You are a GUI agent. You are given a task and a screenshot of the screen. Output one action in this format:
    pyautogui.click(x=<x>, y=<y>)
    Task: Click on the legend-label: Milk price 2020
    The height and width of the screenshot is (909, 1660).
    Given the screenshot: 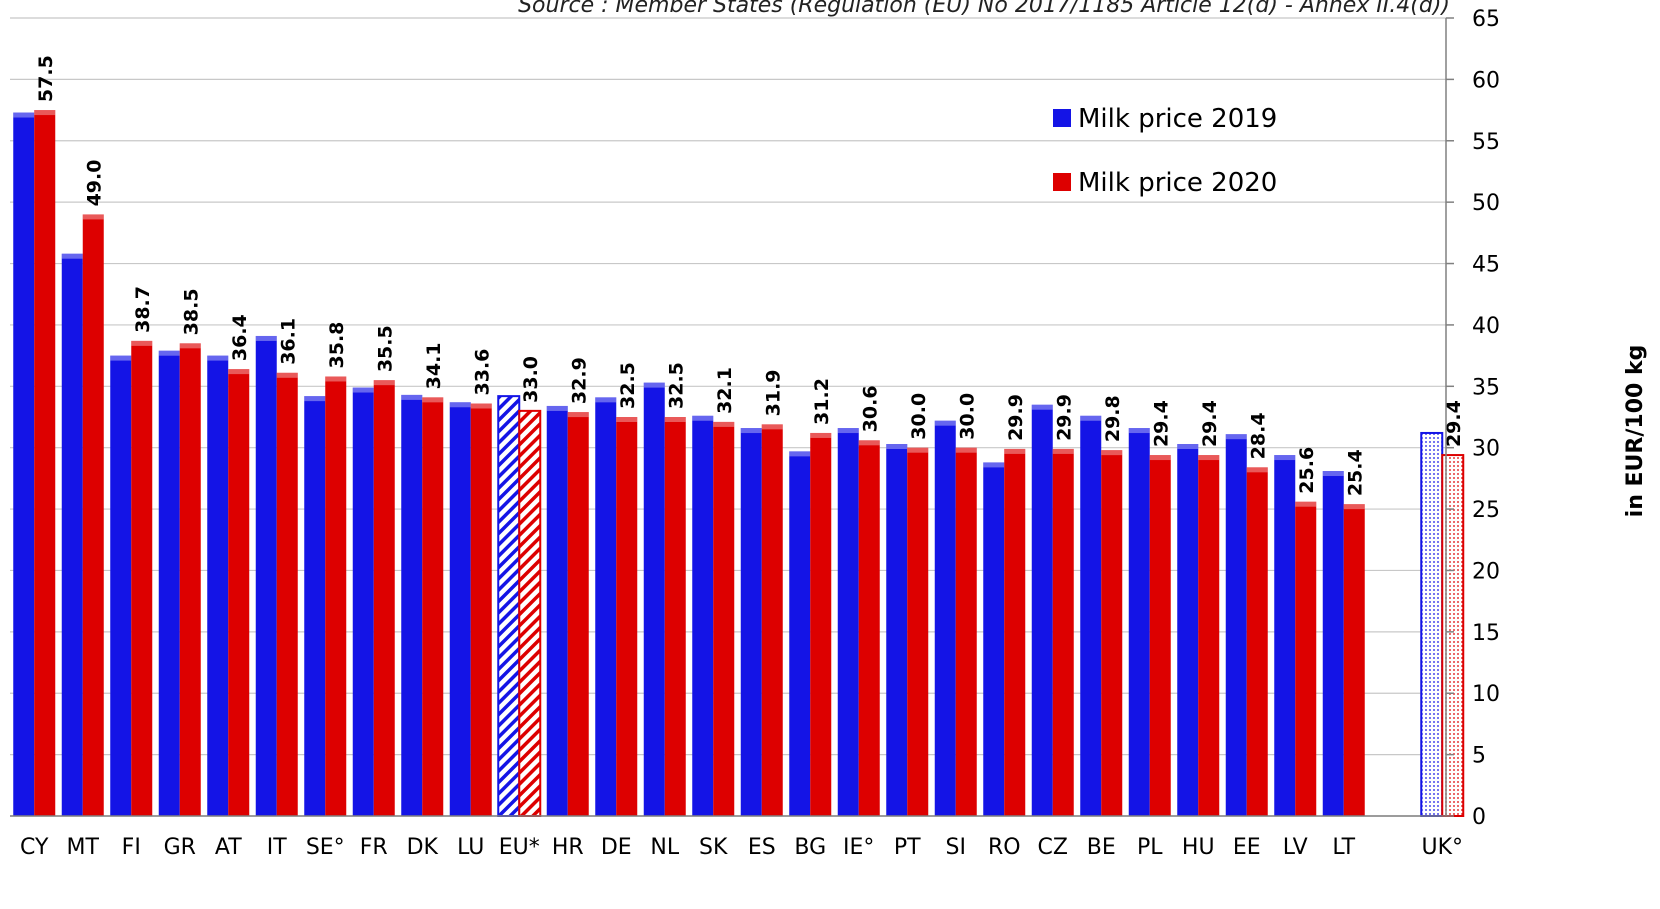 What is the action you would take?
    pyautogui.click(x=1177, y=183)
    